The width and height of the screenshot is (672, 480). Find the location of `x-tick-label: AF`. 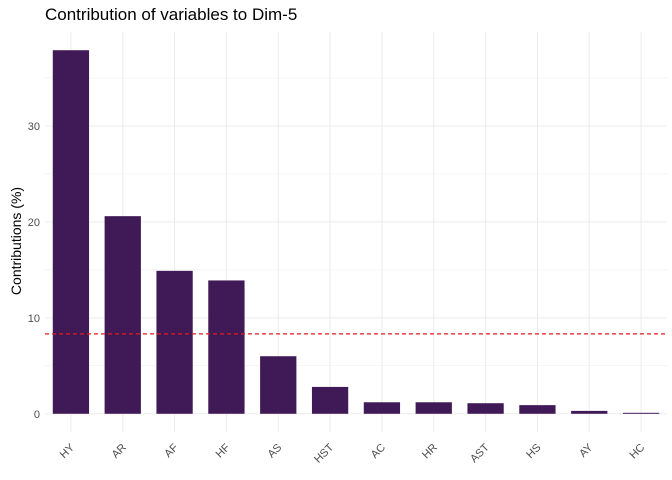

x-tick-label: AF is located at coordinates (171, 450).